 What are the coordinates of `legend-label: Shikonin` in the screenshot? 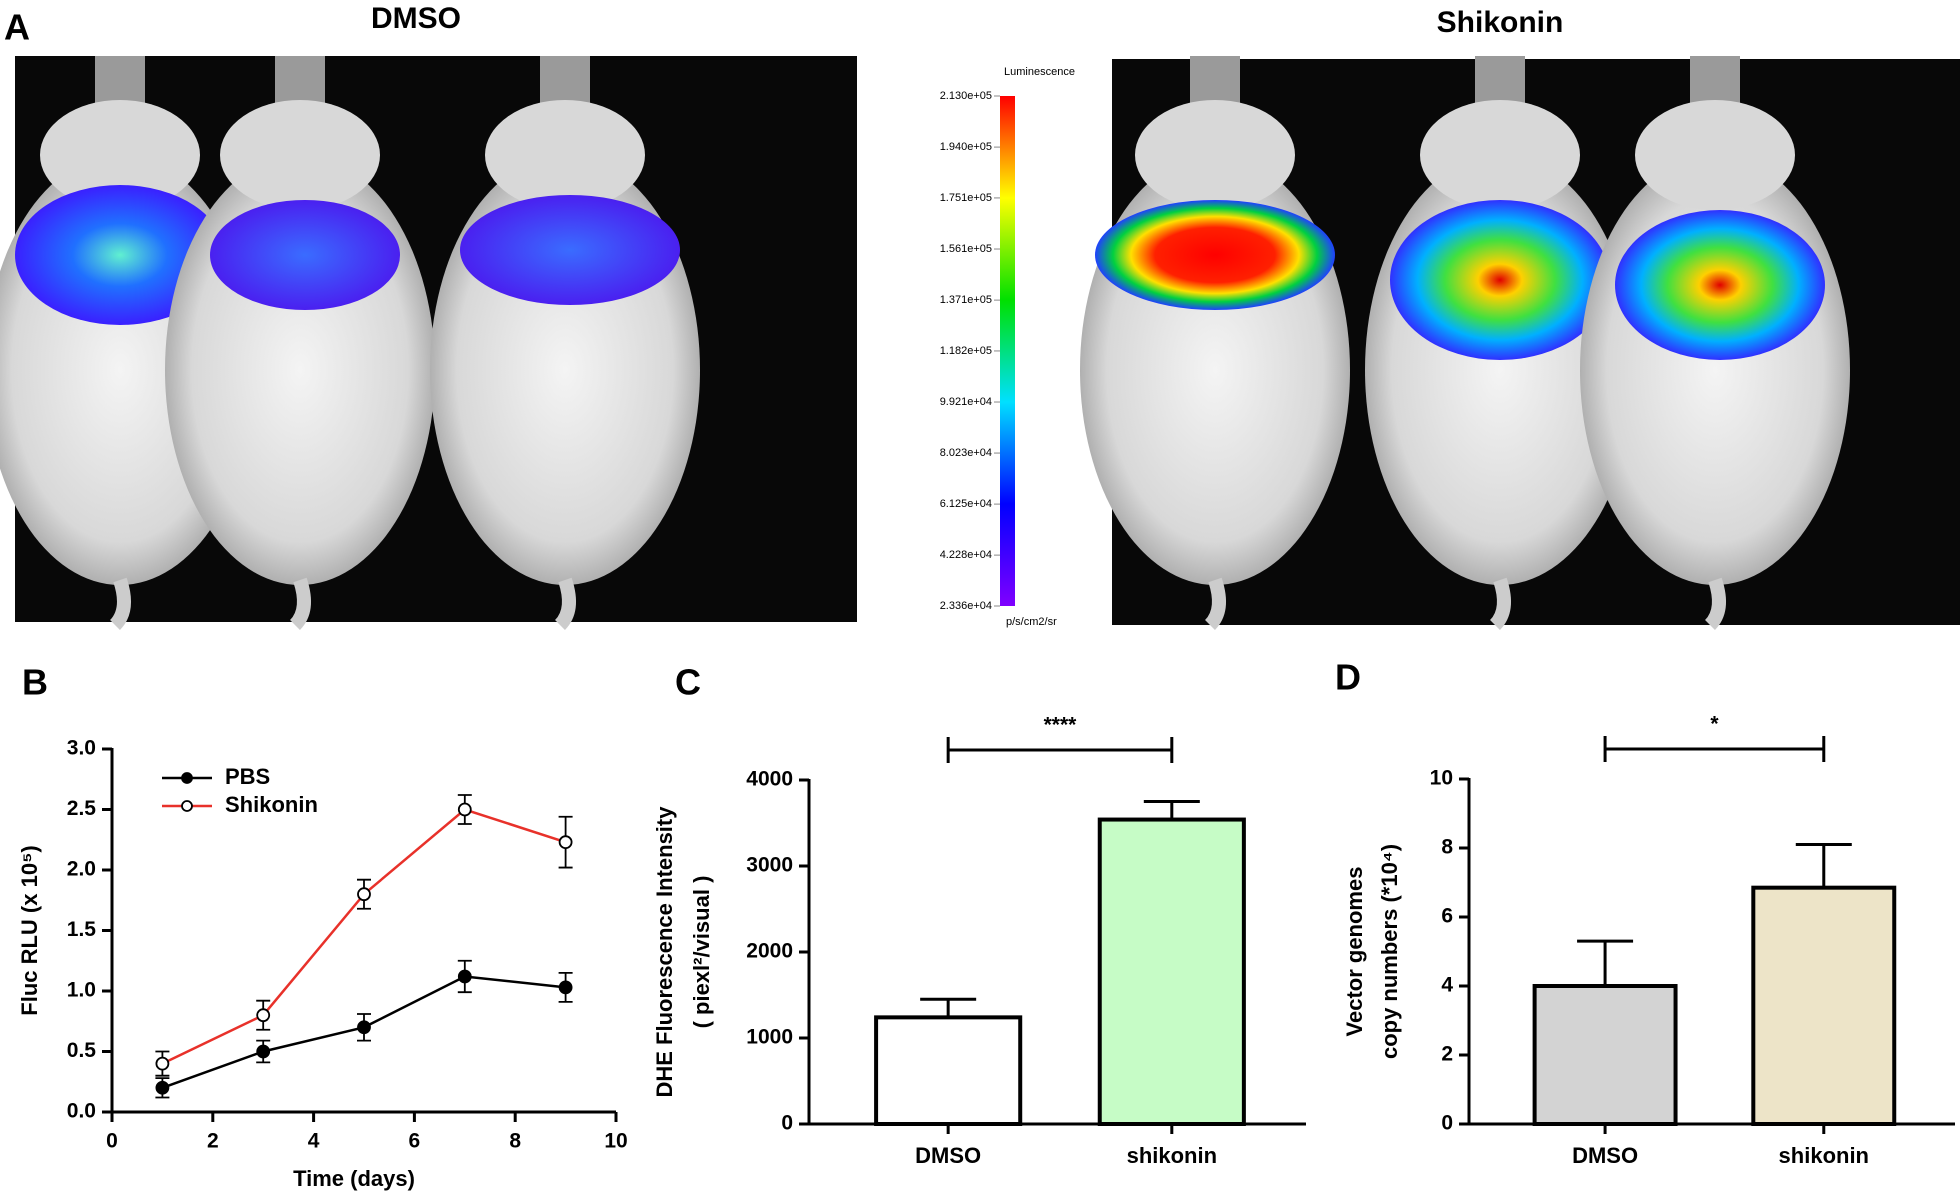 It's located at (271, 804).